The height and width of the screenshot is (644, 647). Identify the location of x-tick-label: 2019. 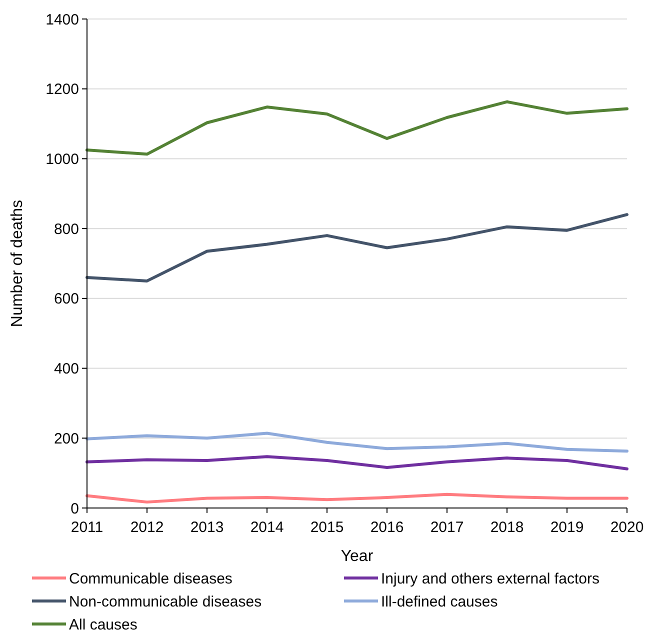
(567, 527).